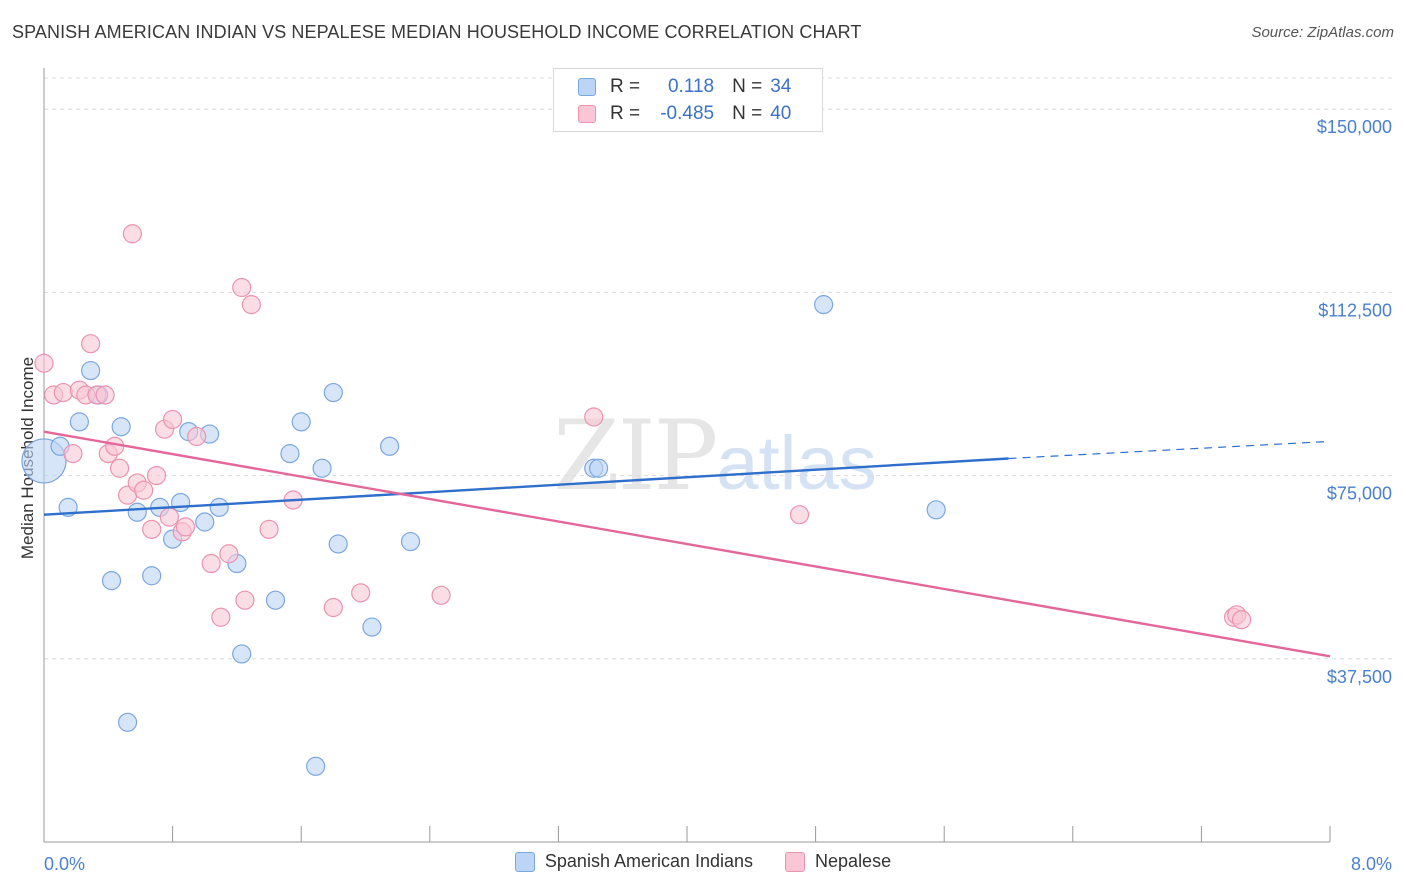  I want to click on stats-row-pink: R = -0.485 N = 40, so click(684, 114).